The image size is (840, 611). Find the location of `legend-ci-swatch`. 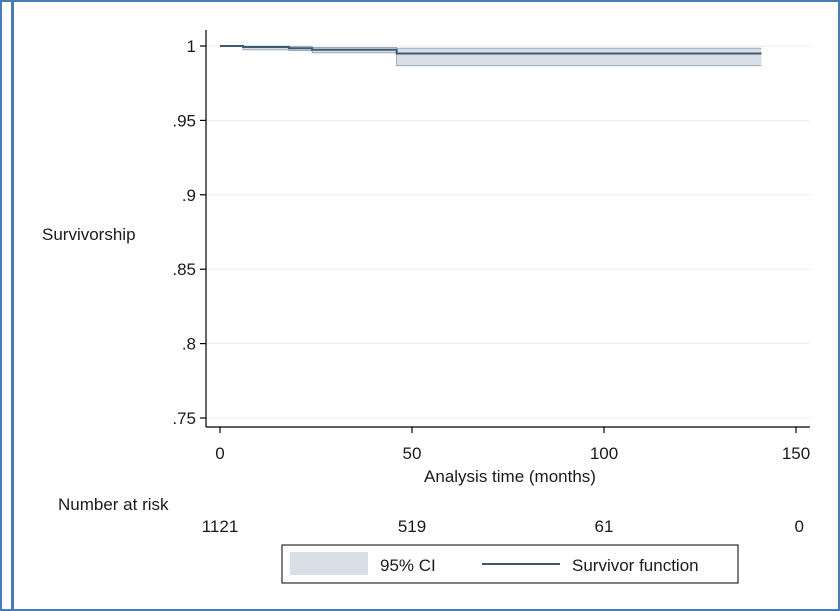

legend-ci-swatch is located at coordinates (329, 563).